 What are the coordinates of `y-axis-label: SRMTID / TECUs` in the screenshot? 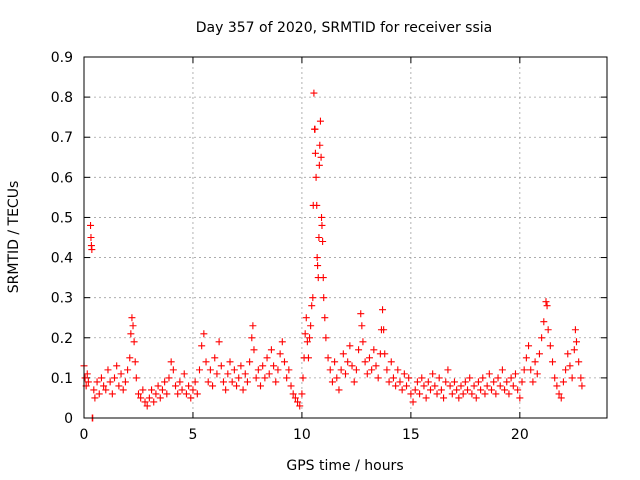 It's located at (14, 237).